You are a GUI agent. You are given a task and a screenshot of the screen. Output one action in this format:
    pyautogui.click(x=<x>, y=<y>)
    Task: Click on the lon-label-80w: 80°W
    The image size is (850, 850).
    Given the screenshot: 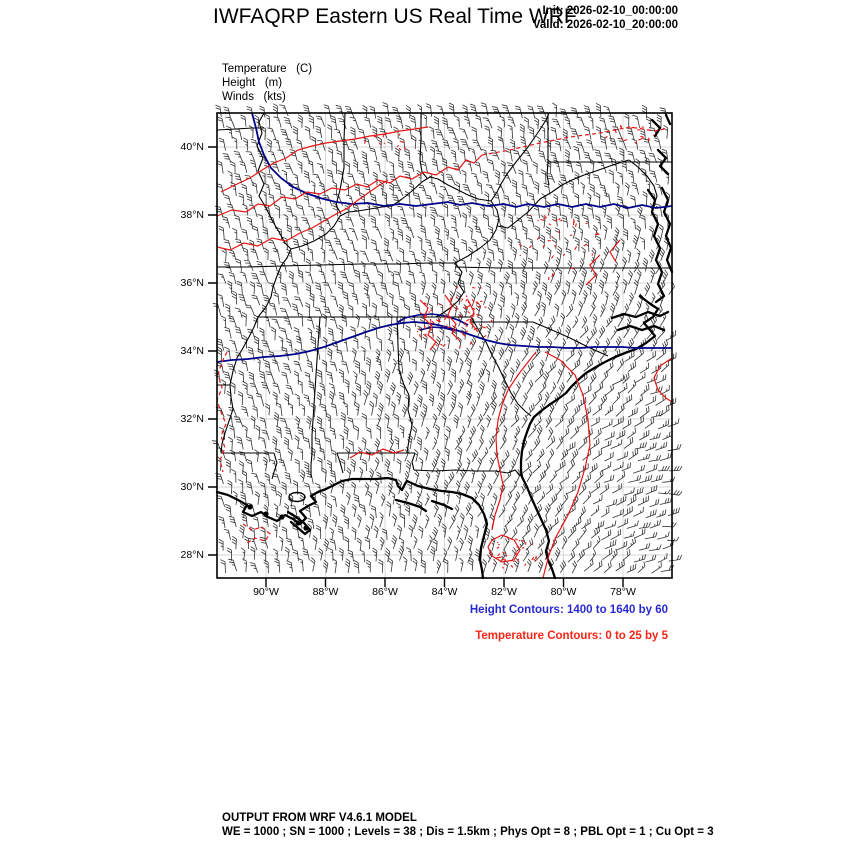 What is the action you would take?
    pyautogui.click(x=563, y=592)
    